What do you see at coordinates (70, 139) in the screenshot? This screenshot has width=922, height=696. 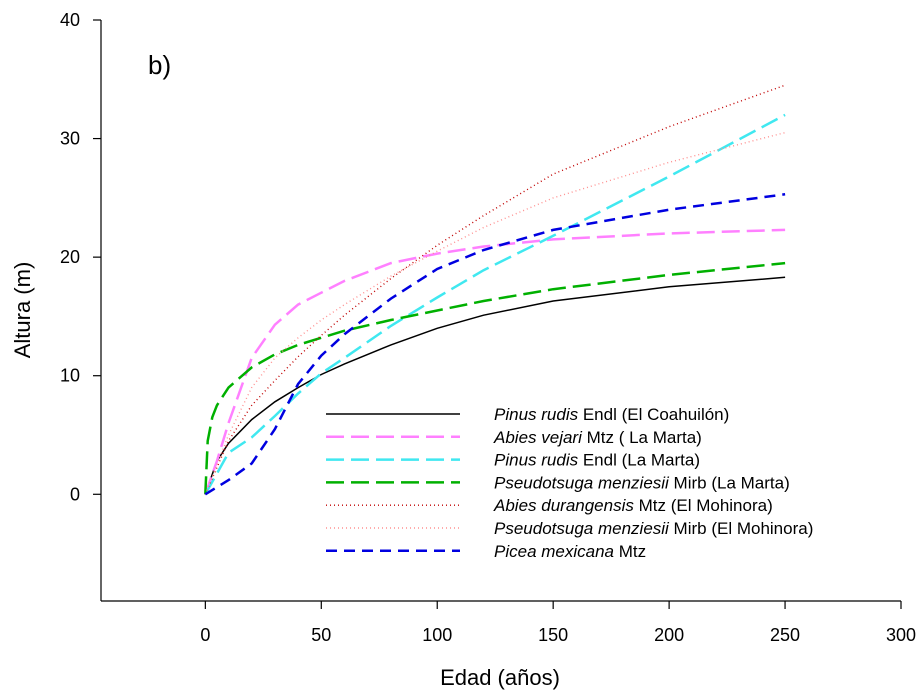 I see `y-tick-label: 30` at bounding box center [70, 139].